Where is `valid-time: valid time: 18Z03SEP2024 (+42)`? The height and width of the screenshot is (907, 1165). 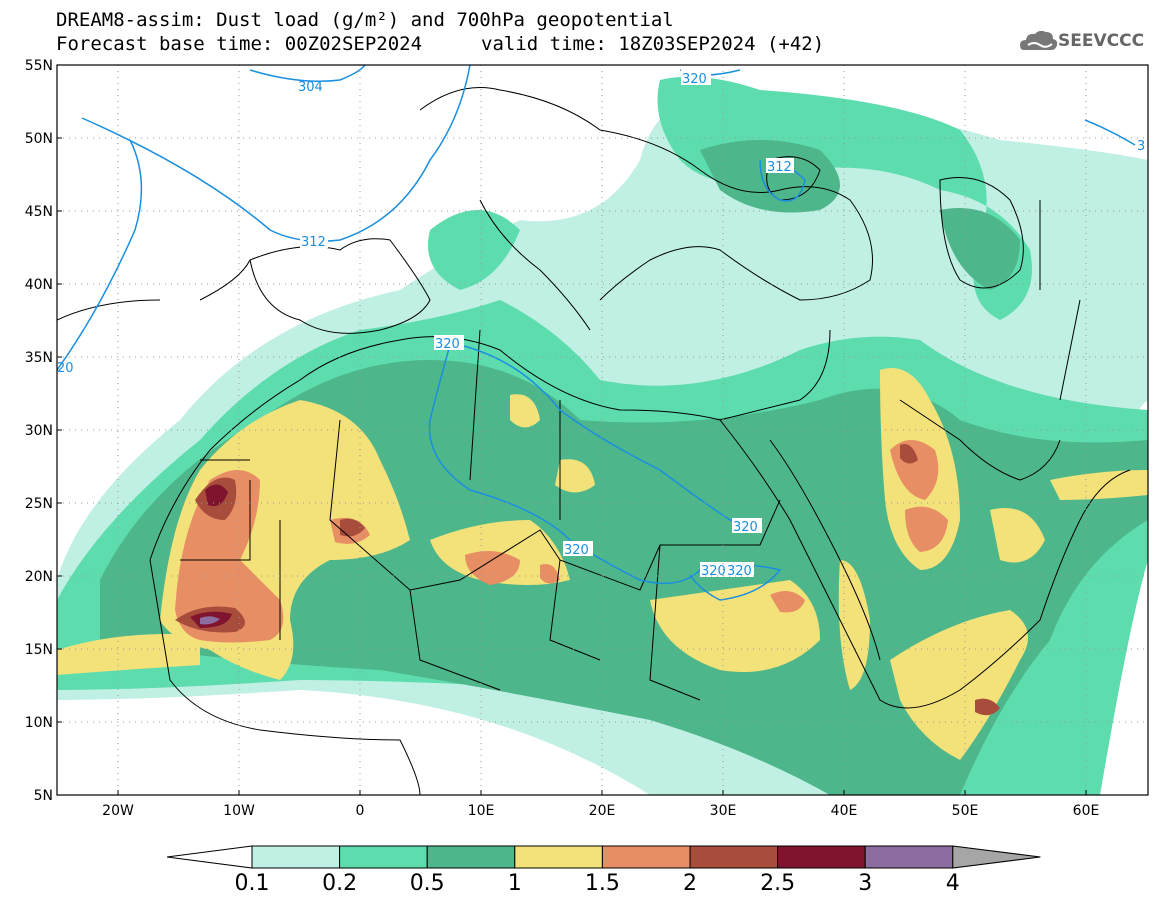 valid-time: valid time: 18Z03SEP2024 (+42) is located at coordinates (653, 44).